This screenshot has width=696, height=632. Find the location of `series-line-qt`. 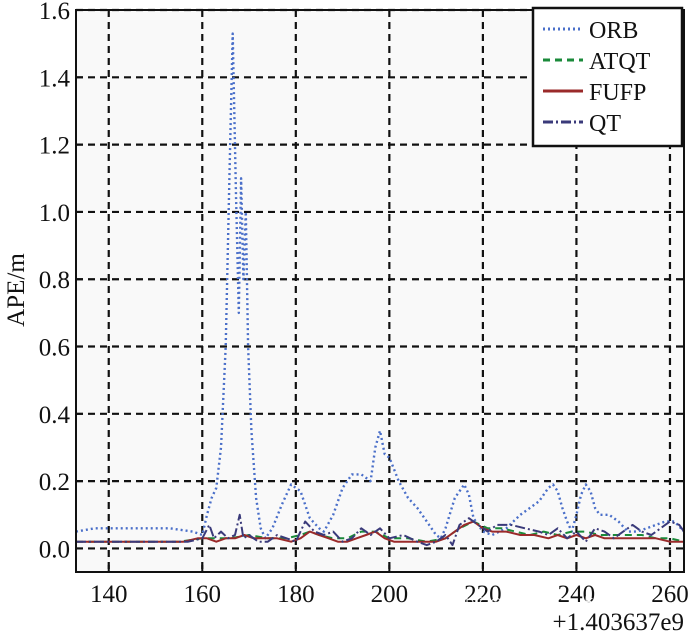

series-line-qt is located at coordinates (380, 530).